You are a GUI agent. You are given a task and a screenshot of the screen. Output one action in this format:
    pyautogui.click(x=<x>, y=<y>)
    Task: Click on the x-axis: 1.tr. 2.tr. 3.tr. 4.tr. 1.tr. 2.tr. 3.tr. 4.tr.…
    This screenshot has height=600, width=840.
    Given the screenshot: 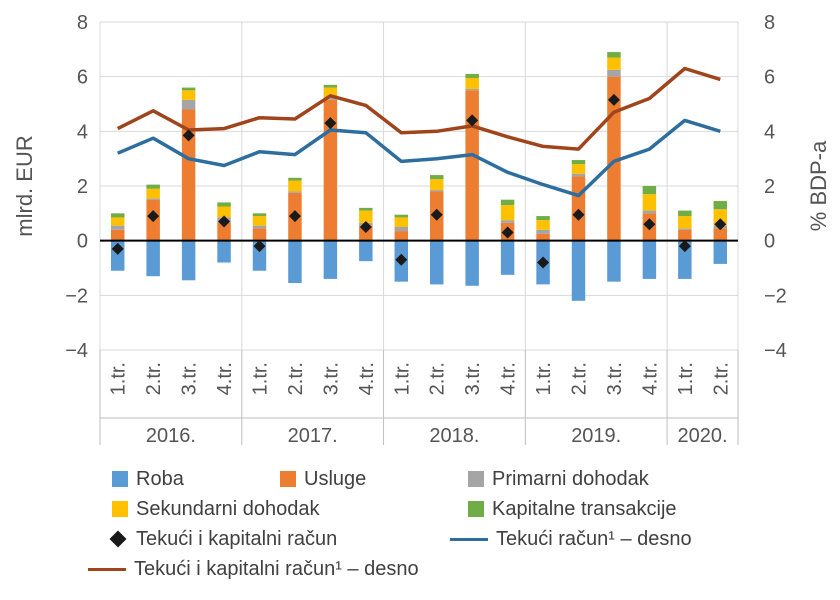 What is the action you would take?
    pyautogui.click(x=419, y=398)
    